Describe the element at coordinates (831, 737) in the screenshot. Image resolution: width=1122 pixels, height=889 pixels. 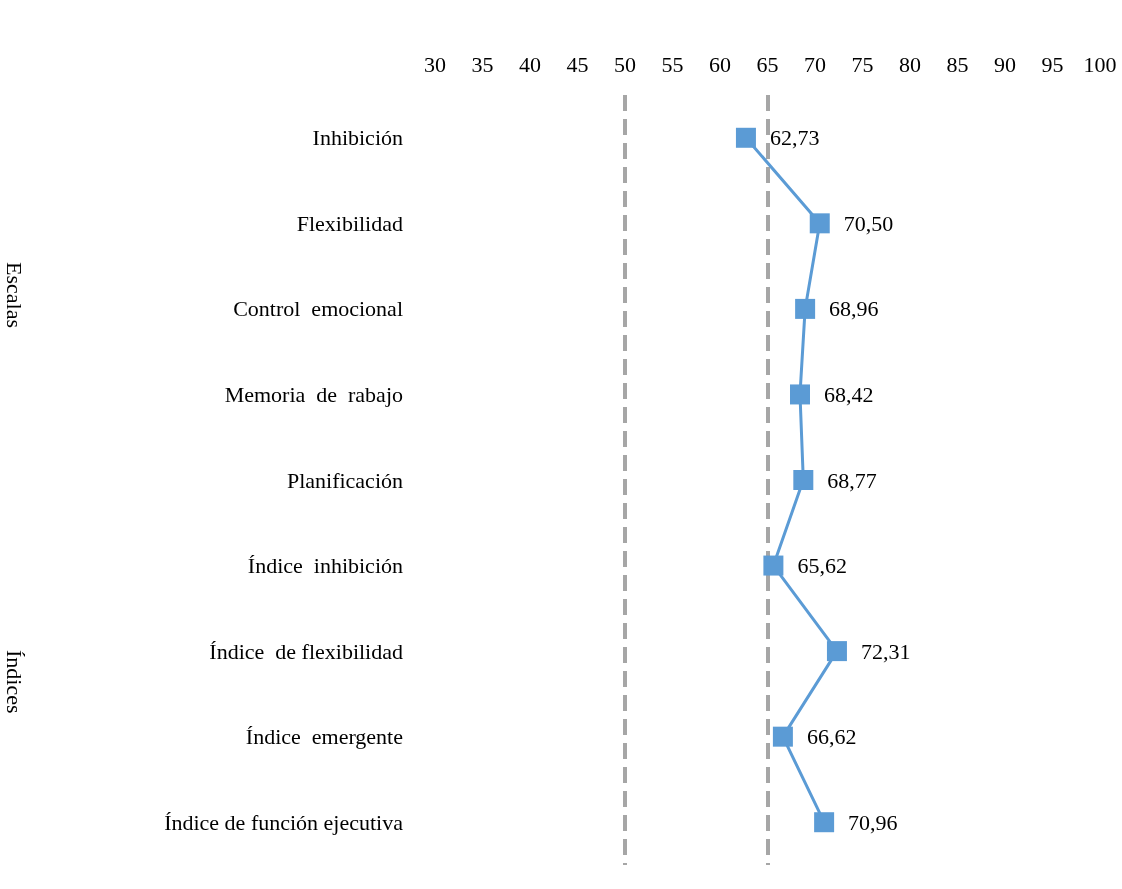
I see `data-label: 66,62` at that location.